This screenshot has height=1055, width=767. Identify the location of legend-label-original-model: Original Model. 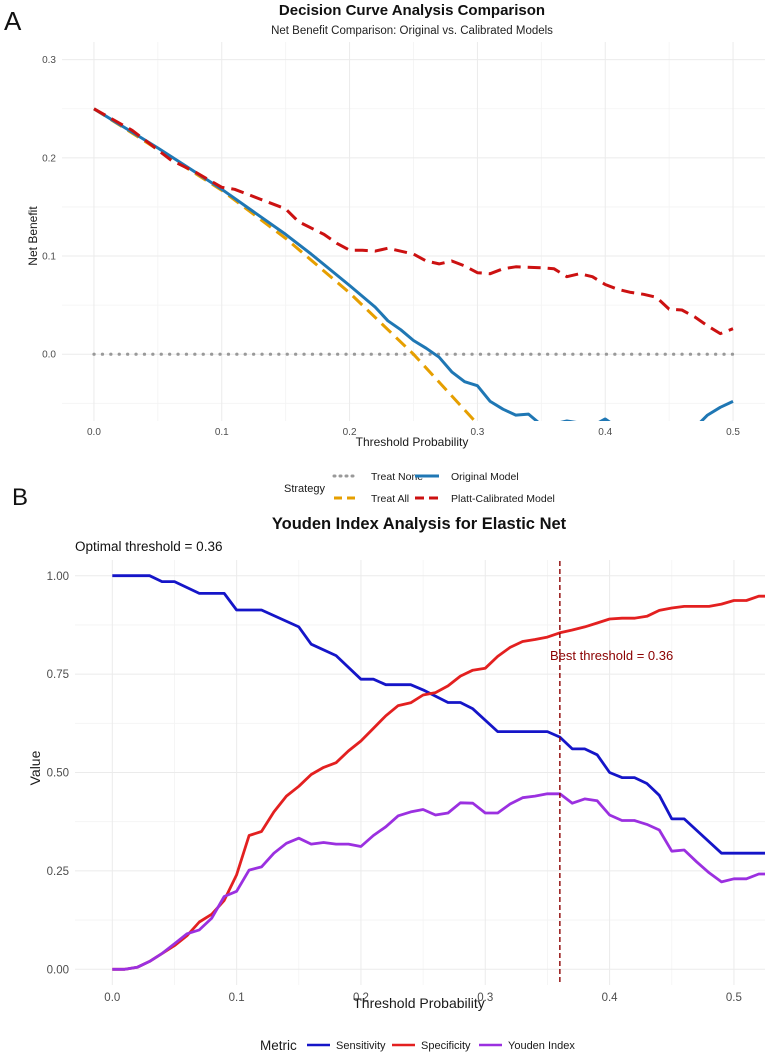
(485, 477).